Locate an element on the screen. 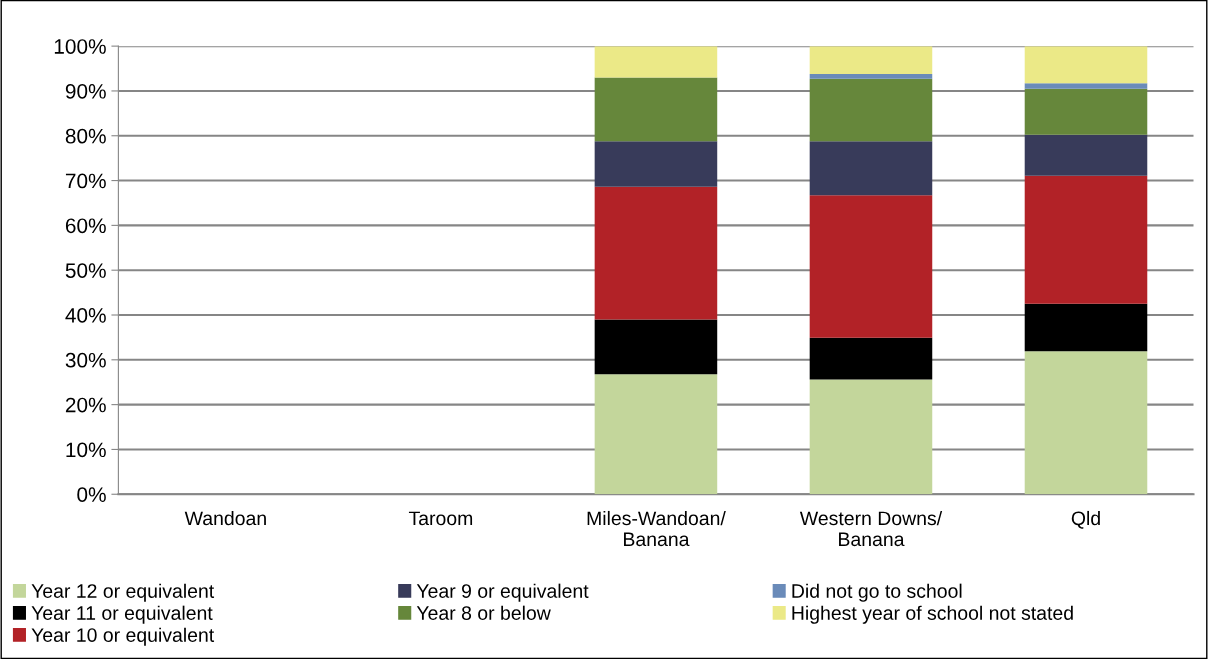 The height and width of the screenshot is (659, 1208). y-tick-label: 50% is located at coordinates (85, 270).